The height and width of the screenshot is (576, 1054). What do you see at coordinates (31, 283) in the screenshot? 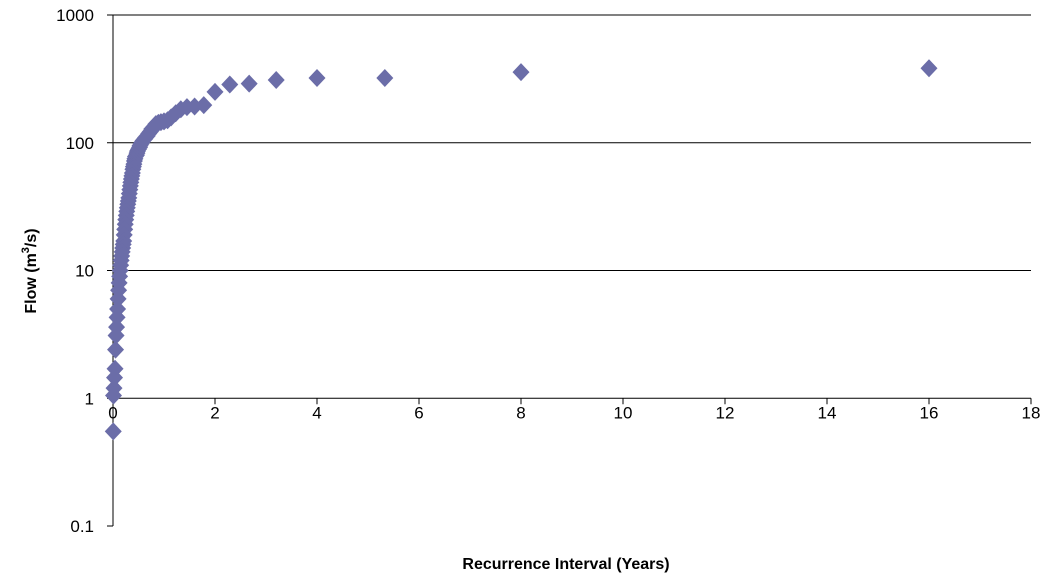
I see `y-axis-title-prefix: Flow (m` at bounding box center [31, 283].